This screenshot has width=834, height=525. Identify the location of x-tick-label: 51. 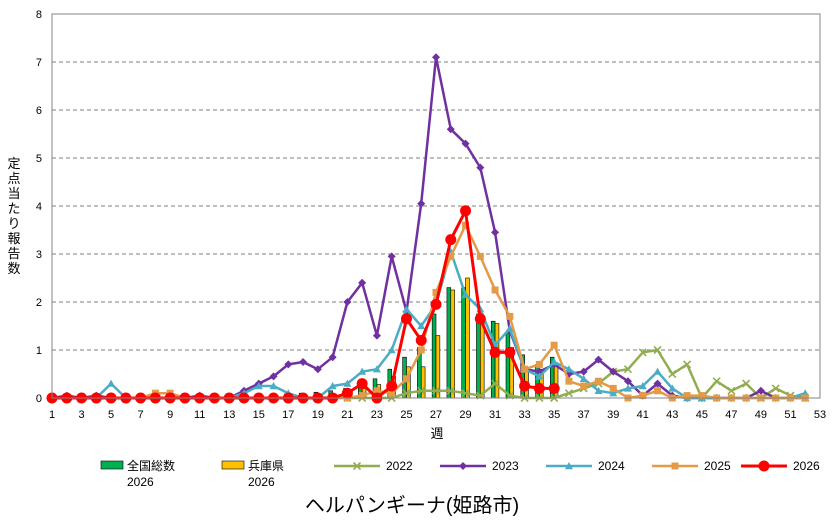
(790, 415).